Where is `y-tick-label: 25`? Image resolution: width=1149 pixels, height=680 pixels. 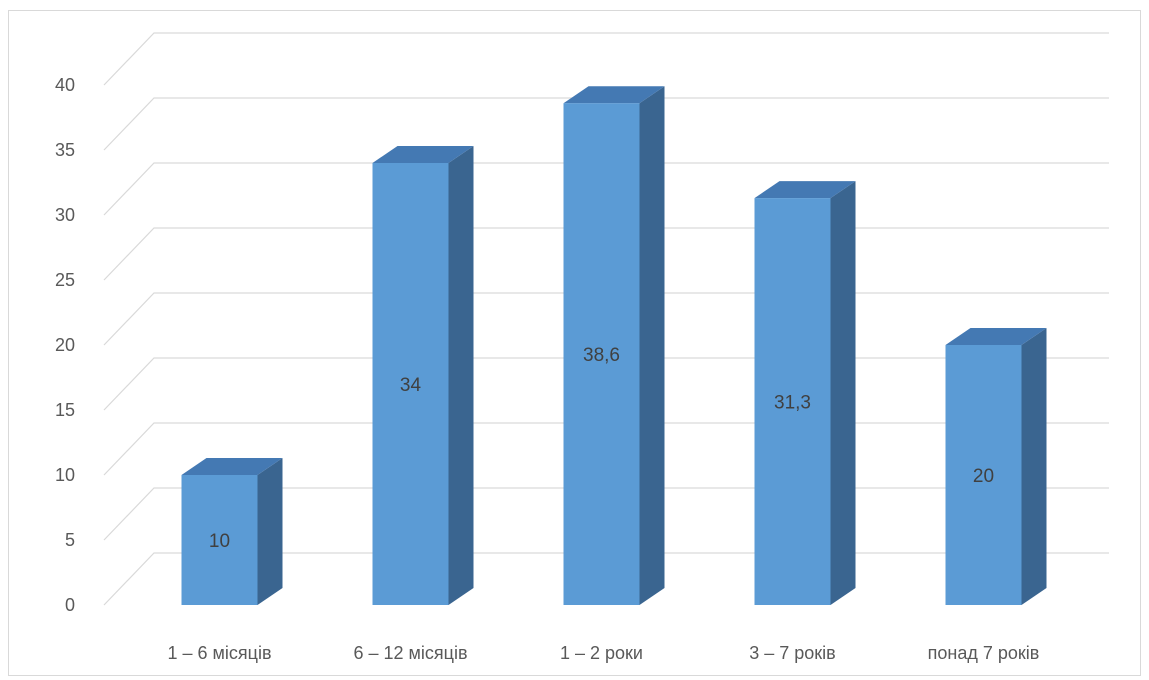
y-tick-label: 25 is located at coordinates (65, 280).